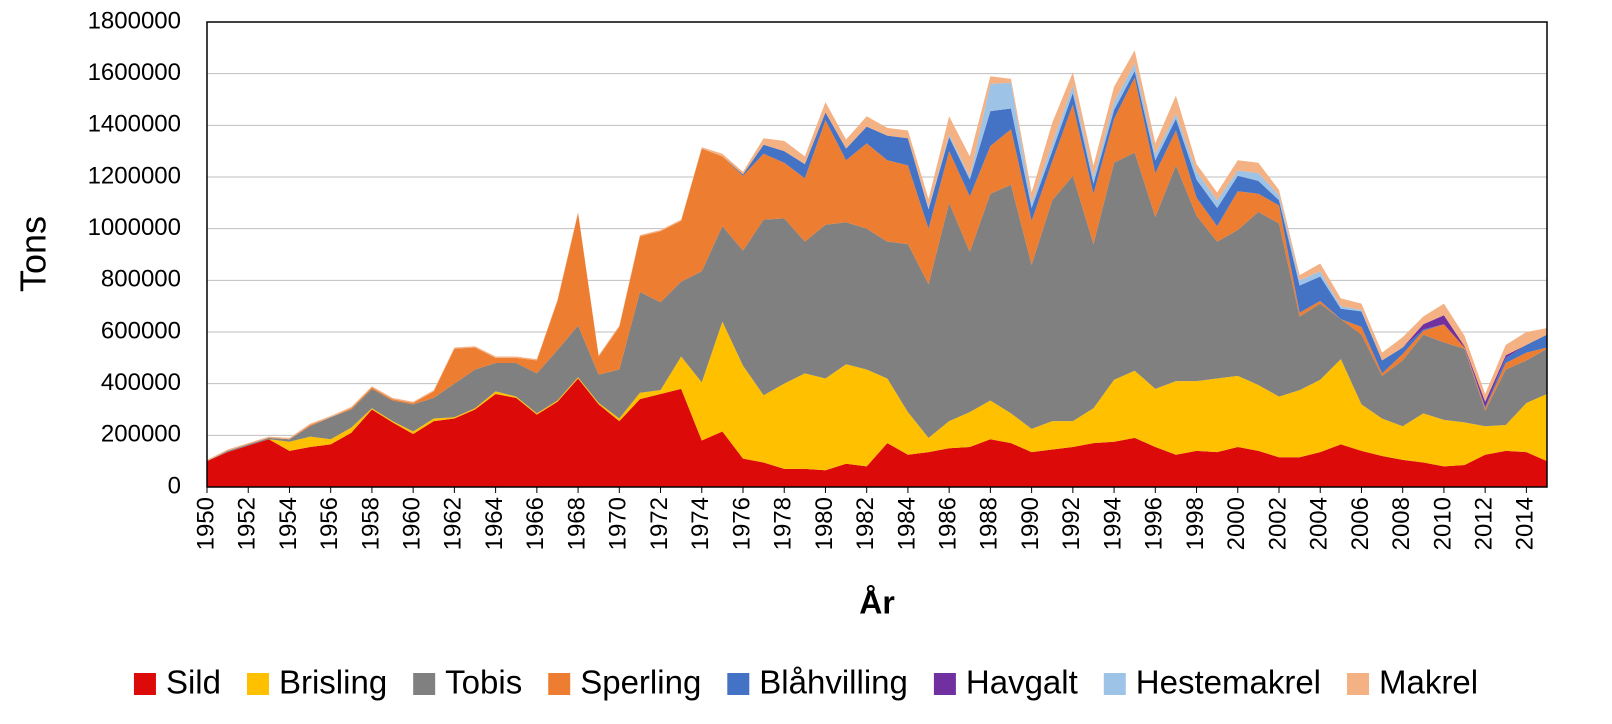 This screenshot has width=1612, height=724. I want to click on area, so click(877, 432).